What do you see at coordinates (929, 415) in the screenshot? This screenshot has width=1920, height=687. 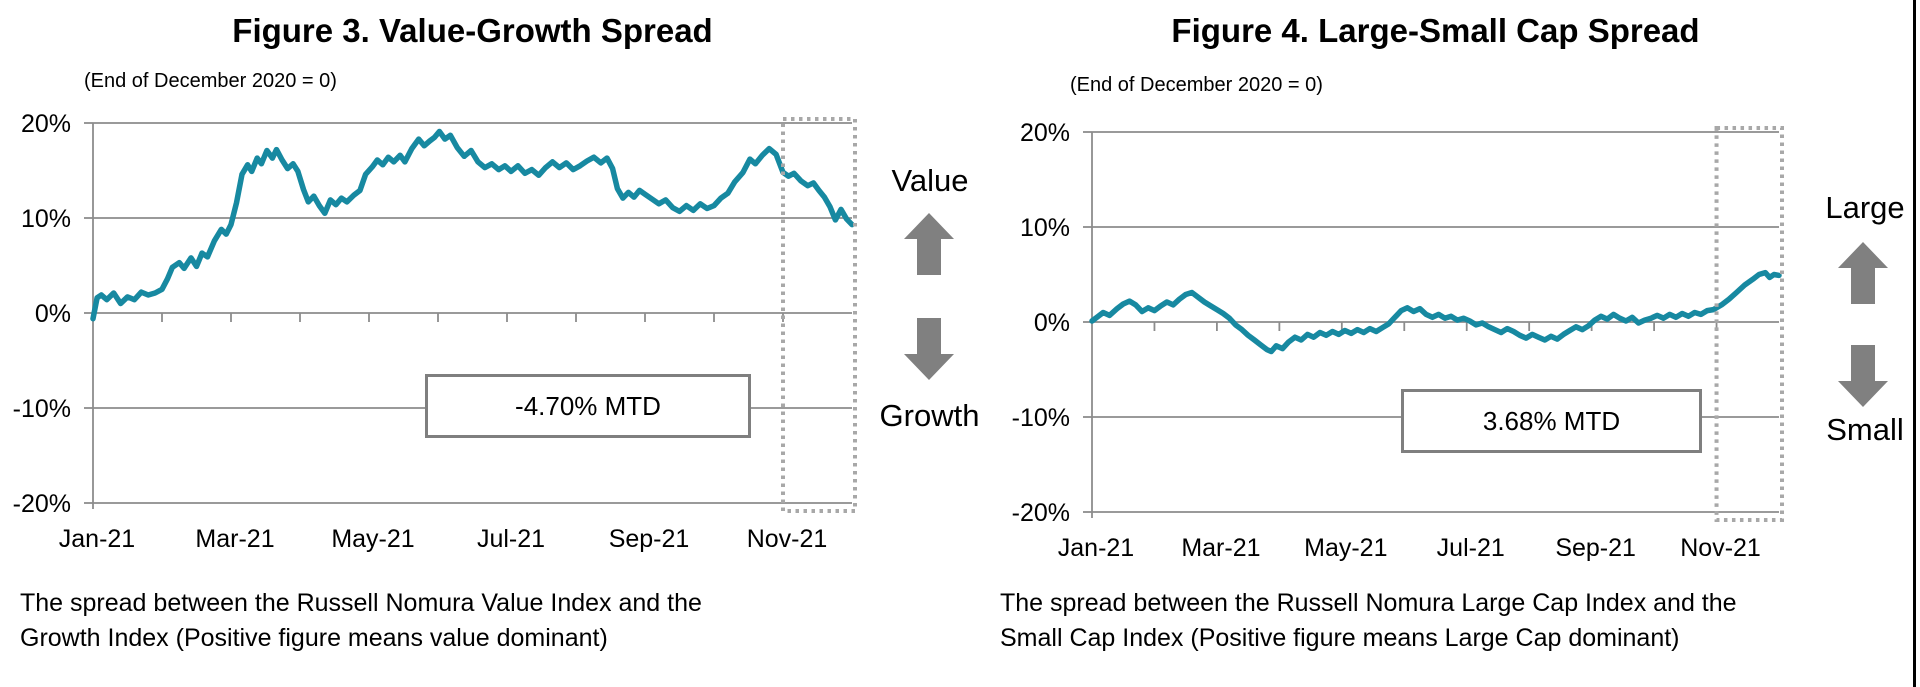 I see `figure3-side-label-growth: Growth` at bounding box center [929, 415].